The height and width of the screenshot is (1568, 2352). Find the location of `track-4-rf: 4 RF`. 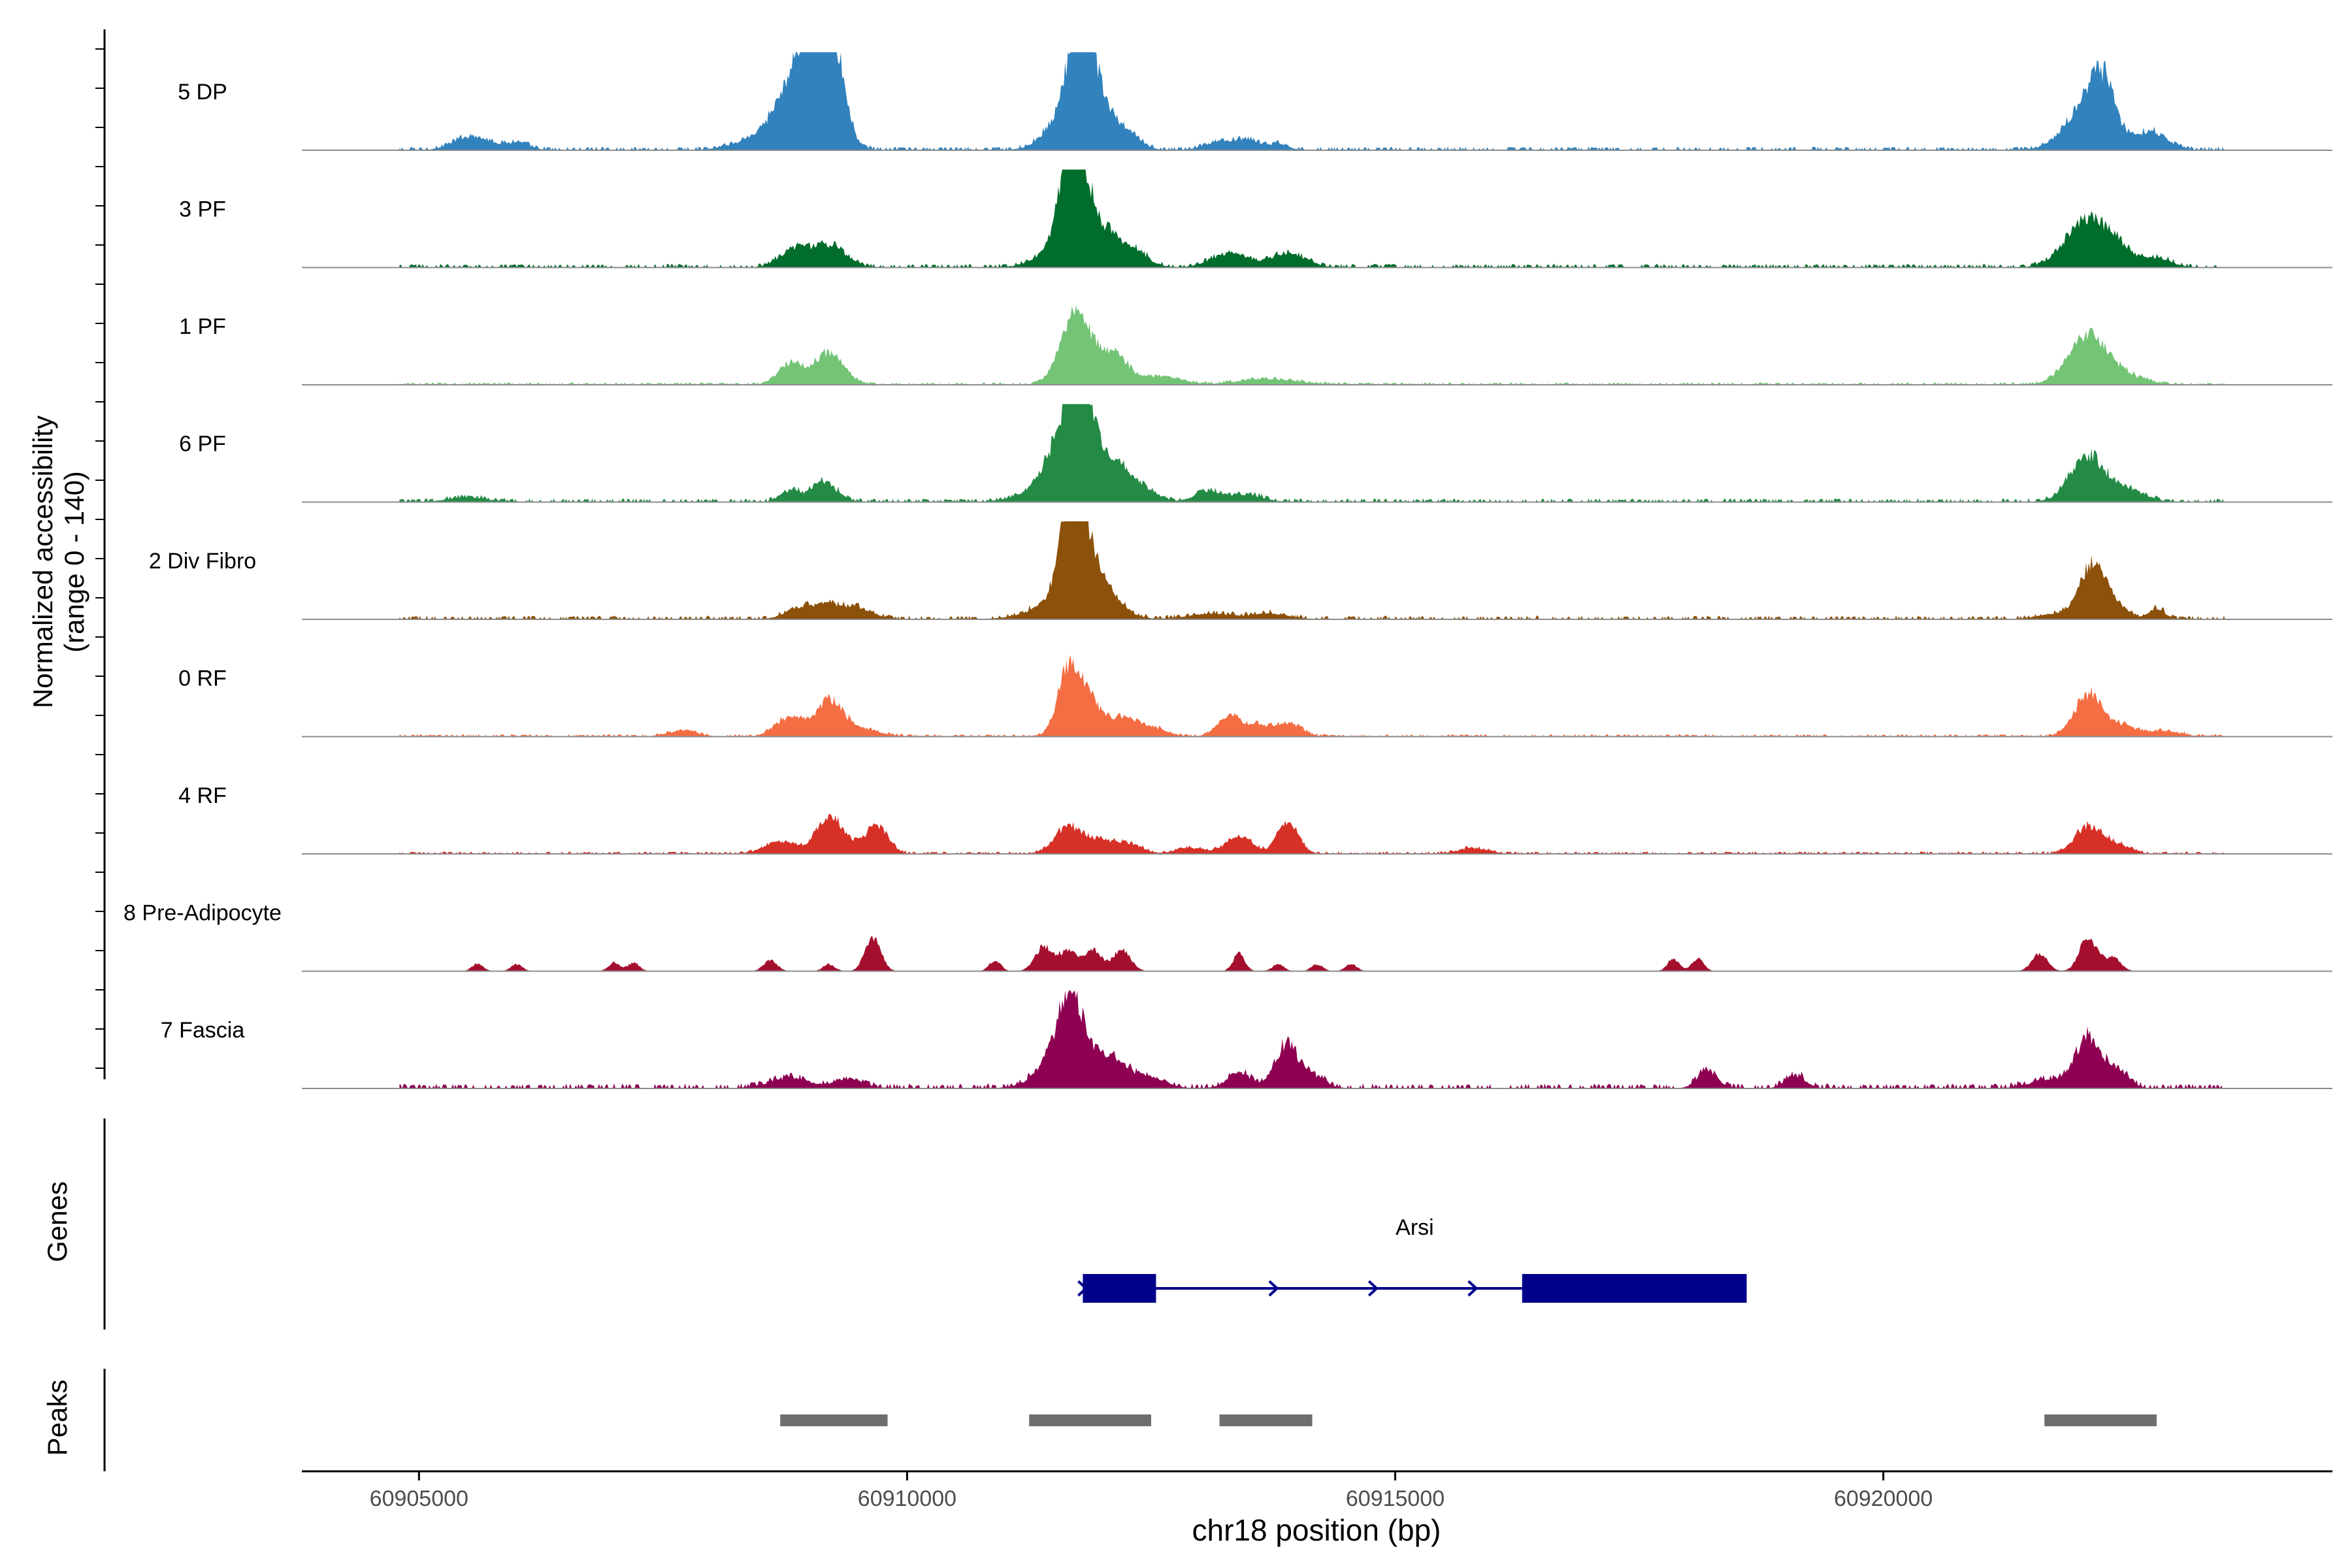

track-4-rf: 4 RF is located at coordinates (1255, 819).